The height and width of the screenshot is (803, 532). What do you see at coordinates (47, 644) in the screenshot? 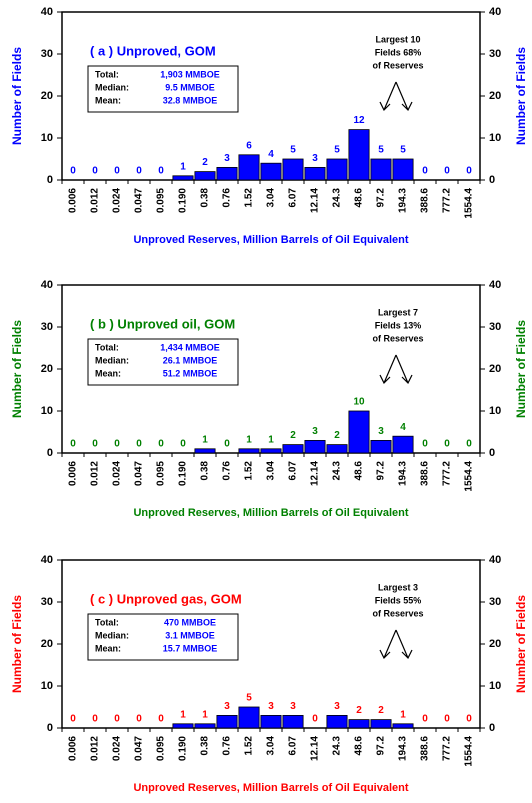
I see `y-tick-label: 20` at bounding box center [47, 644].